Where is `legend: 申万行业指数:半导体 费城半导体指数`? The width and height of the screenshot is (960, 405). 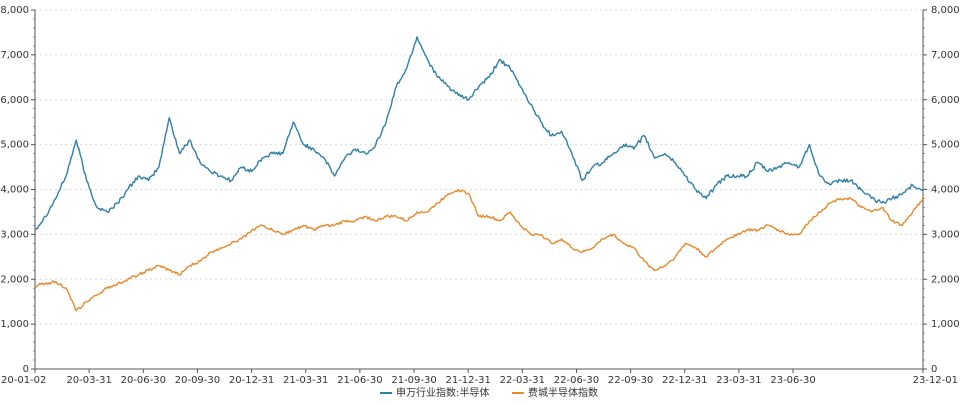 legend: 申万行业指数:半导体 费城半导体指数 is located at coordinates (489, 392).